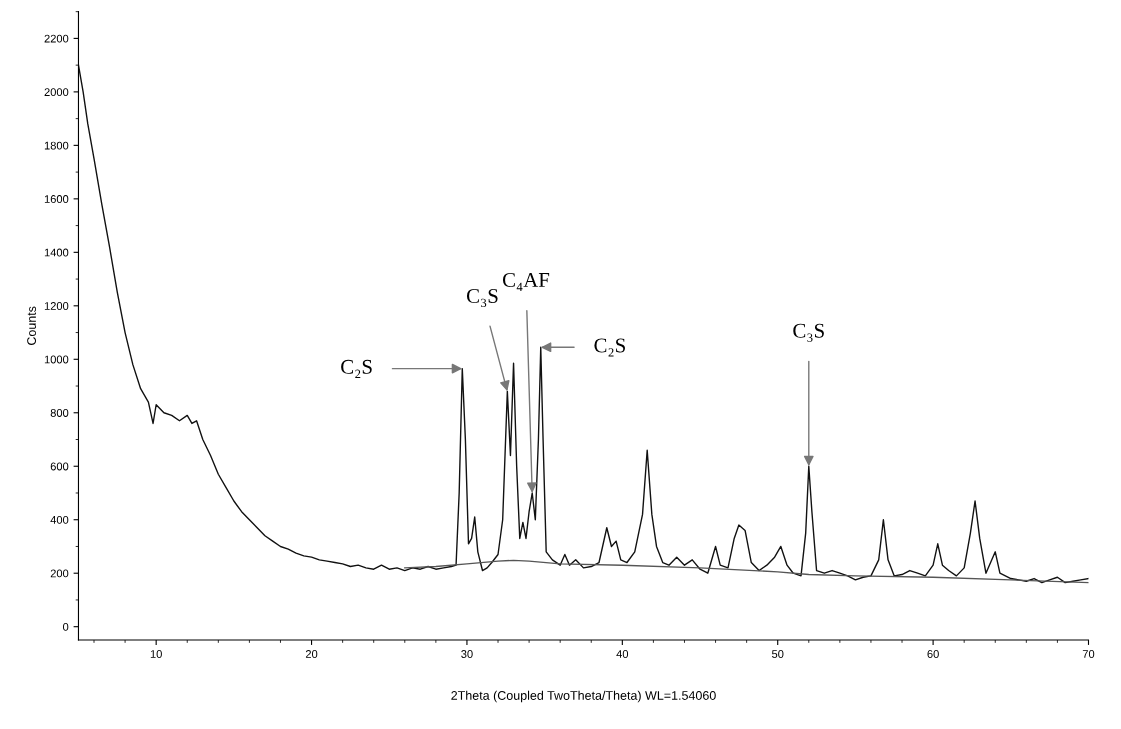 This screenshot has height=729, width=1121. Describe the element at coordinates (59, 413) in the screenshot. I see `y-tick-label: 800` at that location.